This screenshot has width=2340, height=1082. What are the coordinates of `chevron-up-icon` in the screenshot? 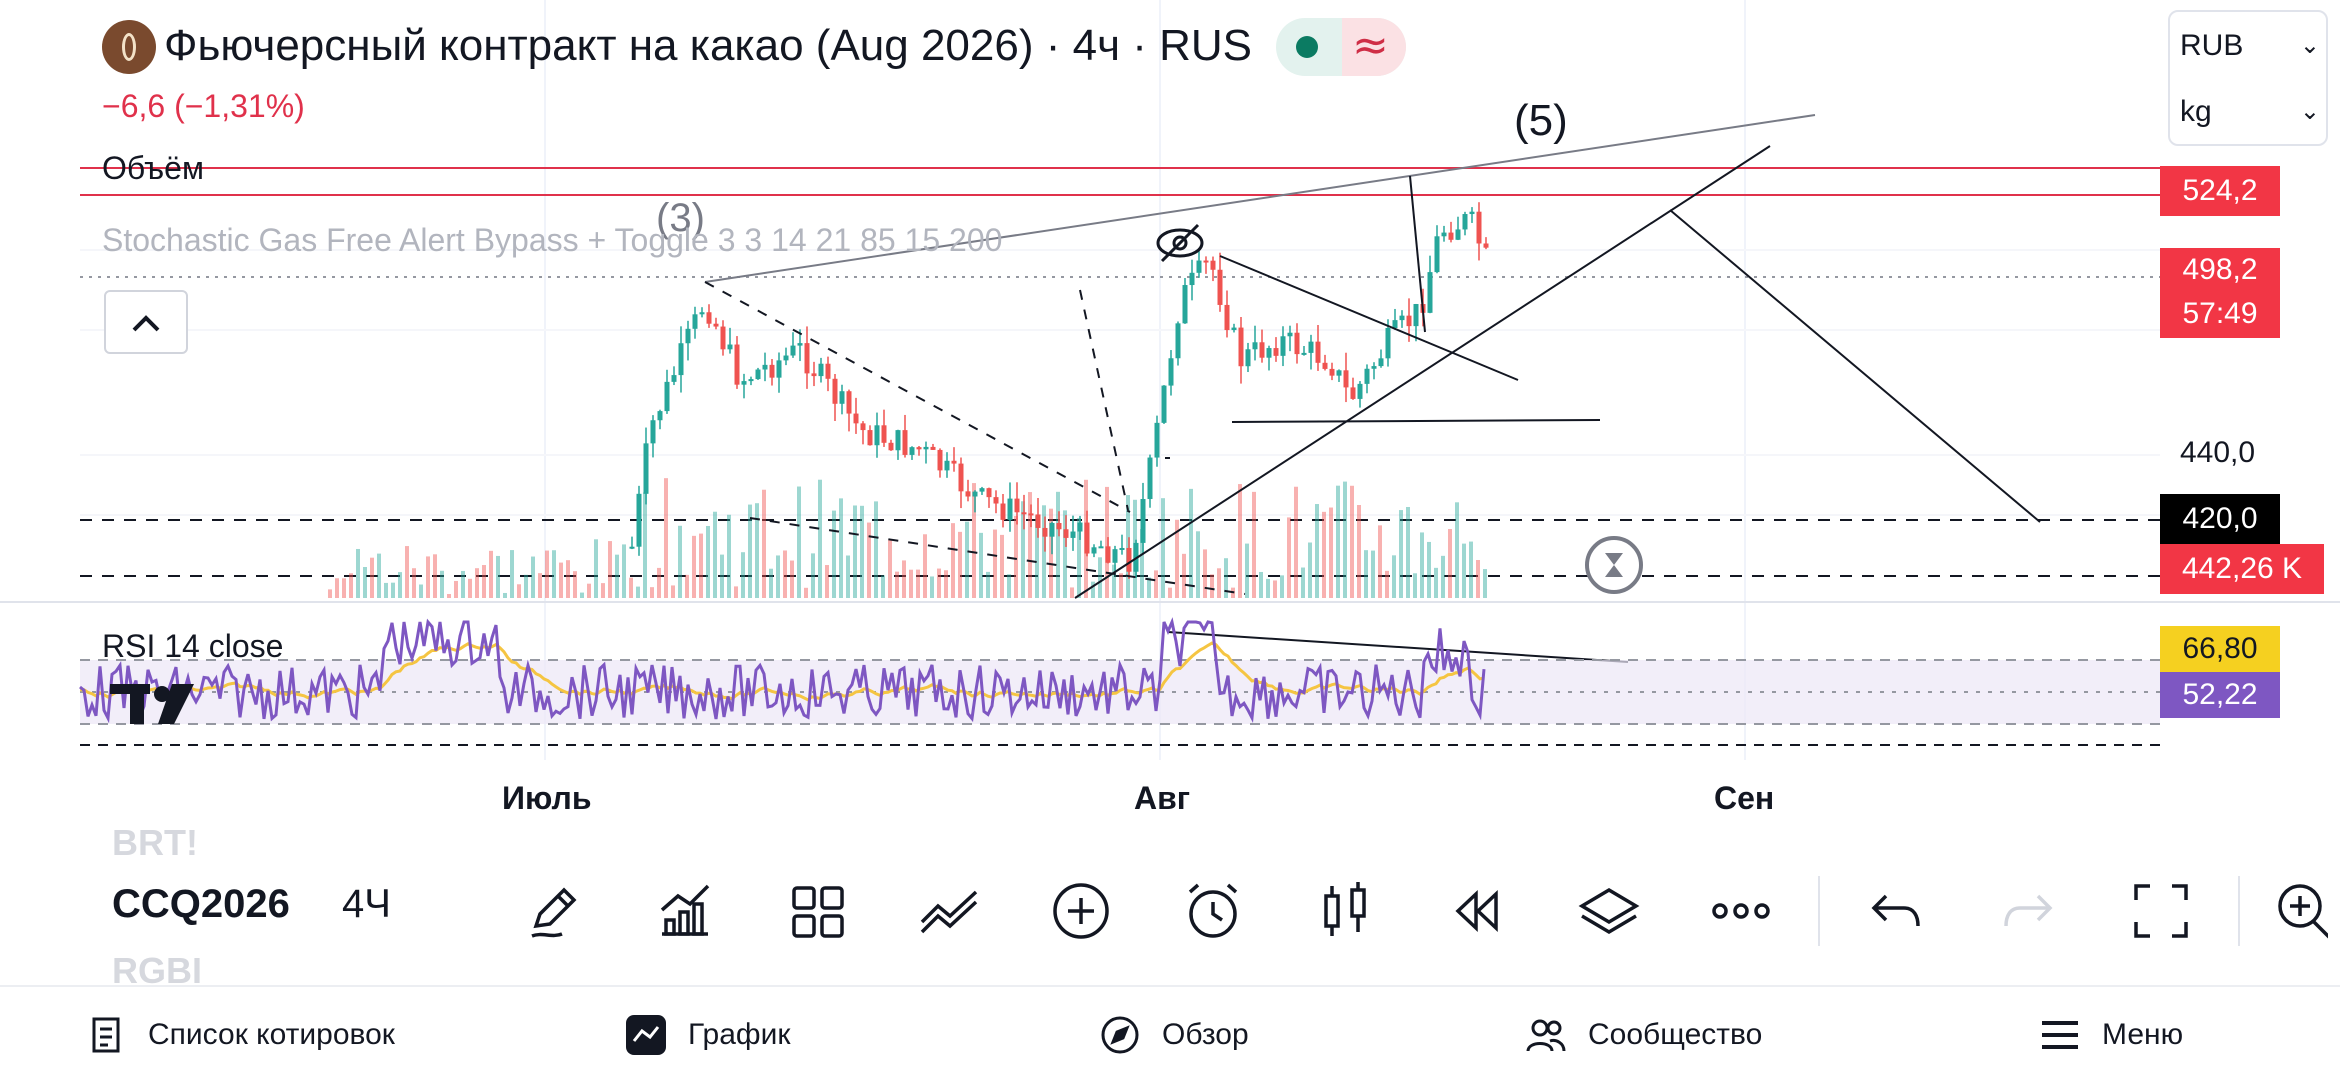 It's located at (146, 323).